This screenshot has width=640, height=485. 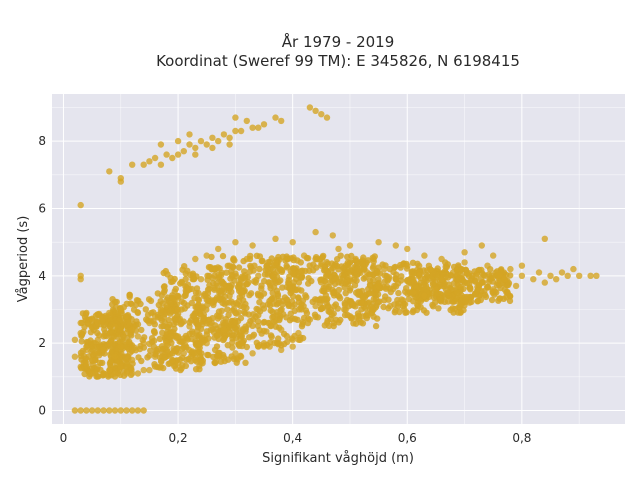 What do you see at coordinates (296, 438) in the screenshot?
I see `x-axis-ticks: 0 0,2 0,4 0,6 0,8` at bounding box center [296, 438].